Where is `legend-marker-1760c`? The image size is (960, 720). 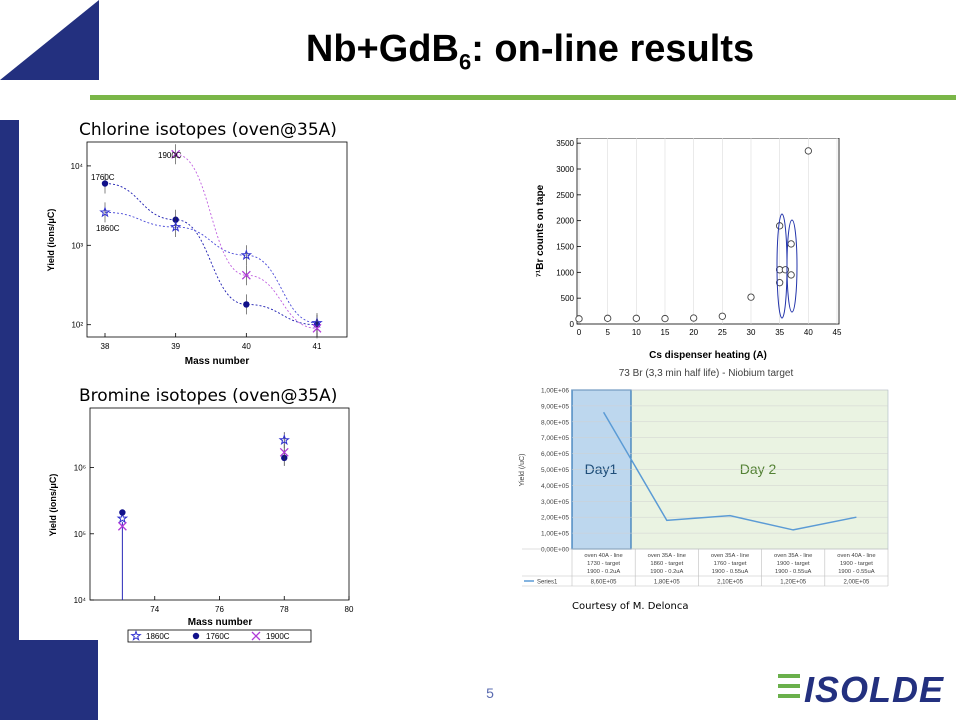
legend-marker-1760c is located at coordinates (196, 636).